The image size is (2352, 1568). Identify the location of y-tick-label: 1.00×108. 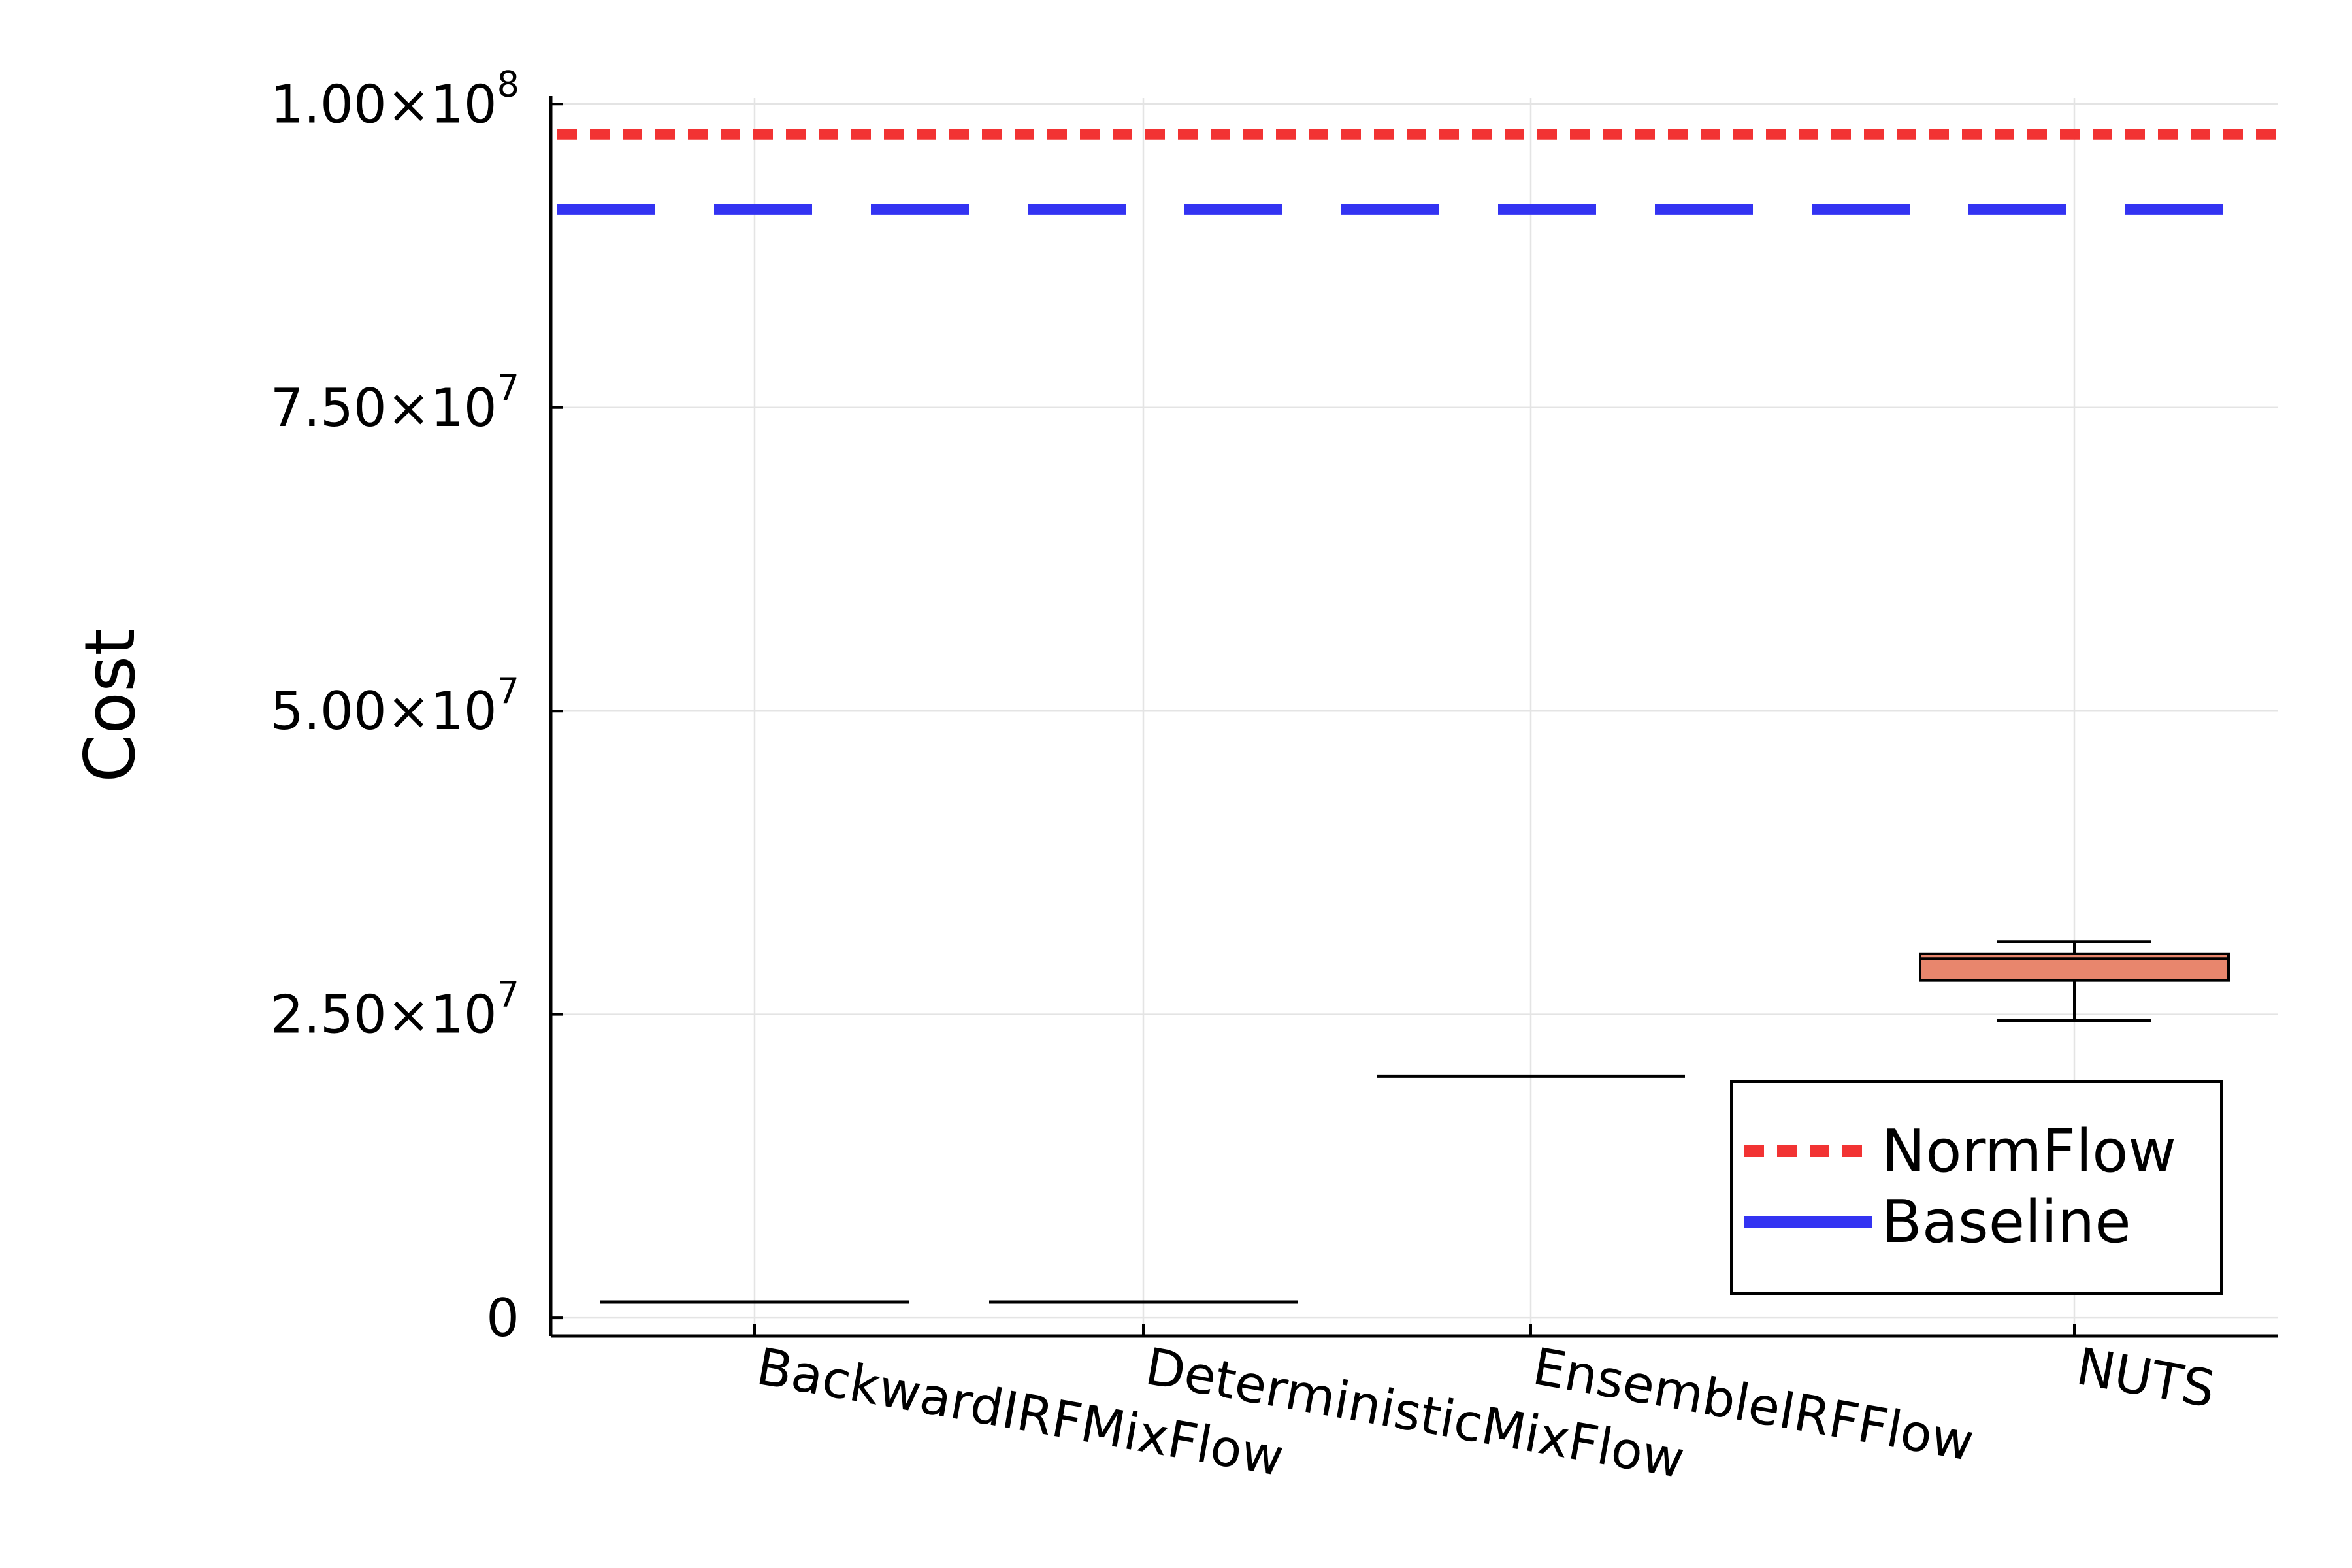
(394, 99).